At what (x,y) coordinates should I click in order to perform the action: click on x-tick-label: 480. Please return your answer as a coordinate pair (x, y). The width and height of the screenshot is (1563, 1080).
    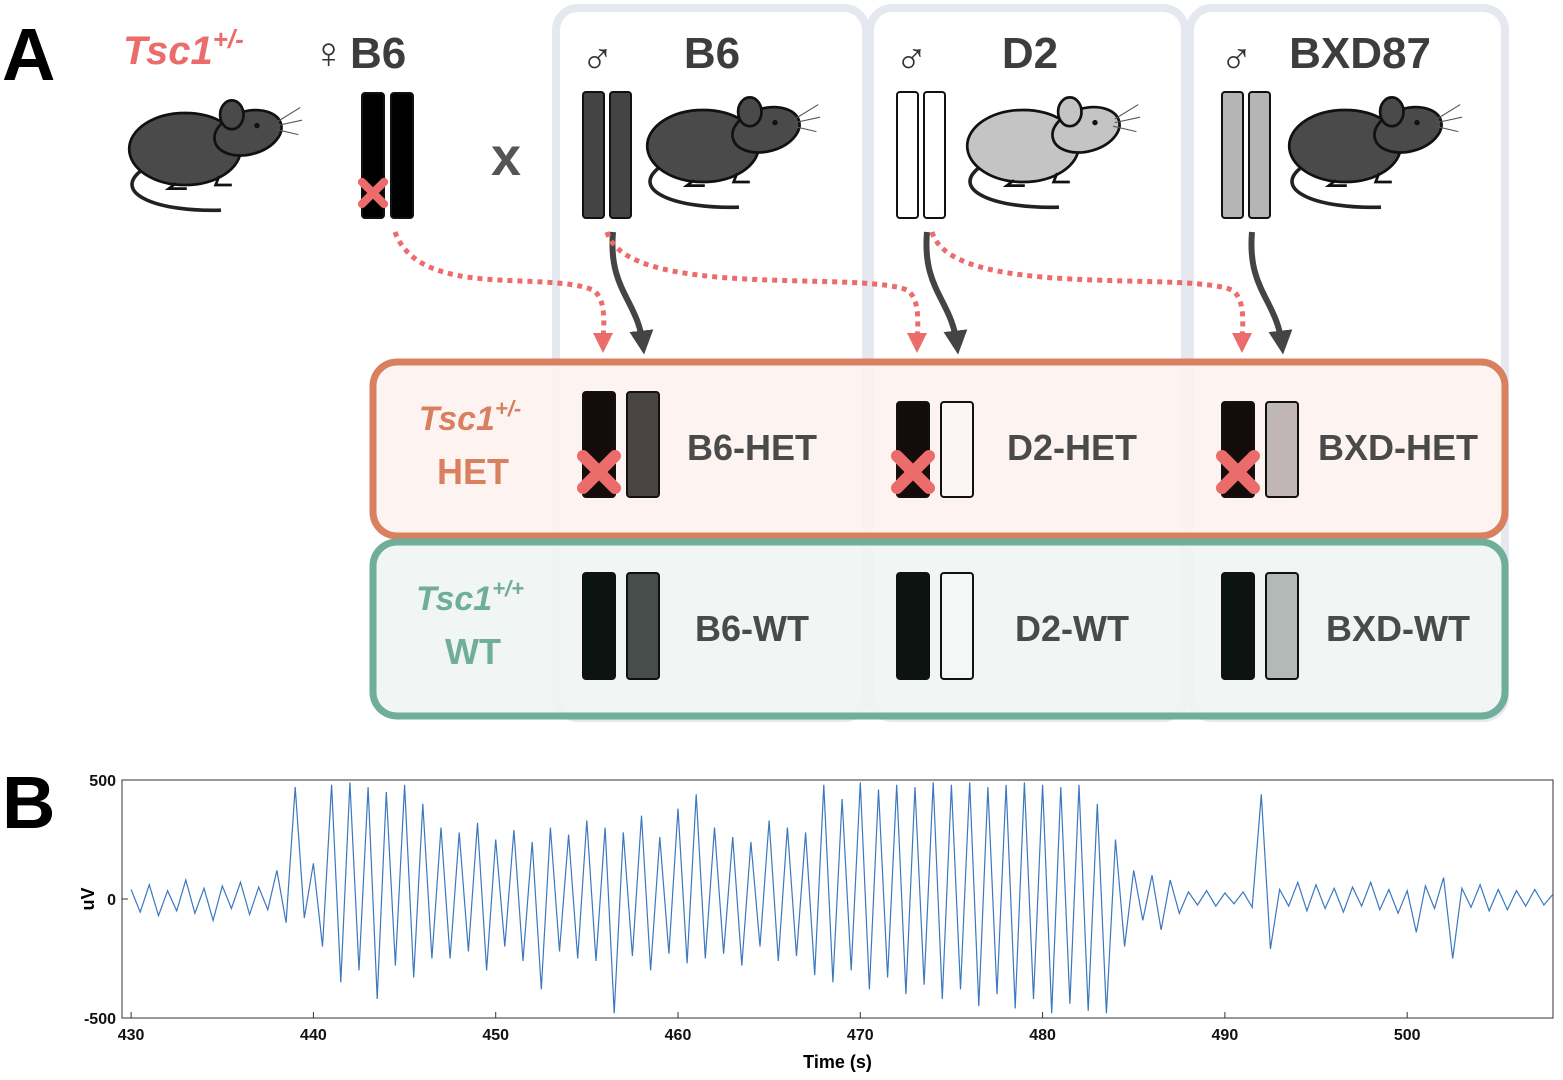
    Looking at the image, I should click on (1042, 1035).